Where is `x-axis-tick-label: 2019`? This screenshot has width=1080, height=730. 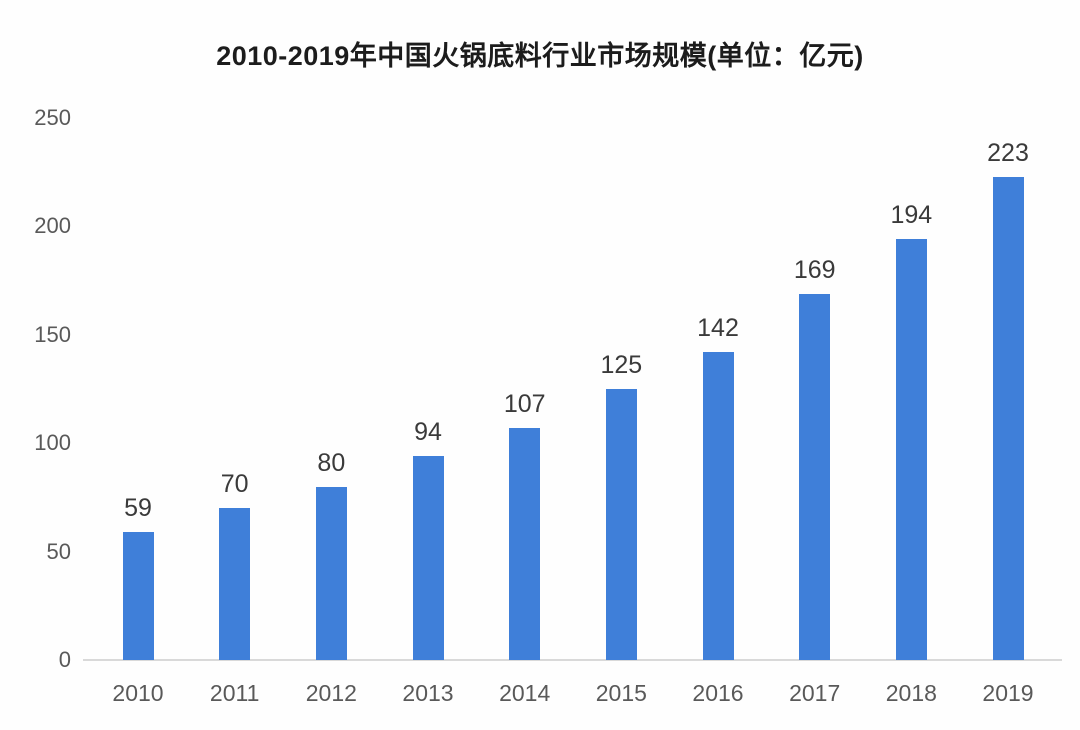 x-axis-tick-label: 2019 is located at coordinates (1008, 693).